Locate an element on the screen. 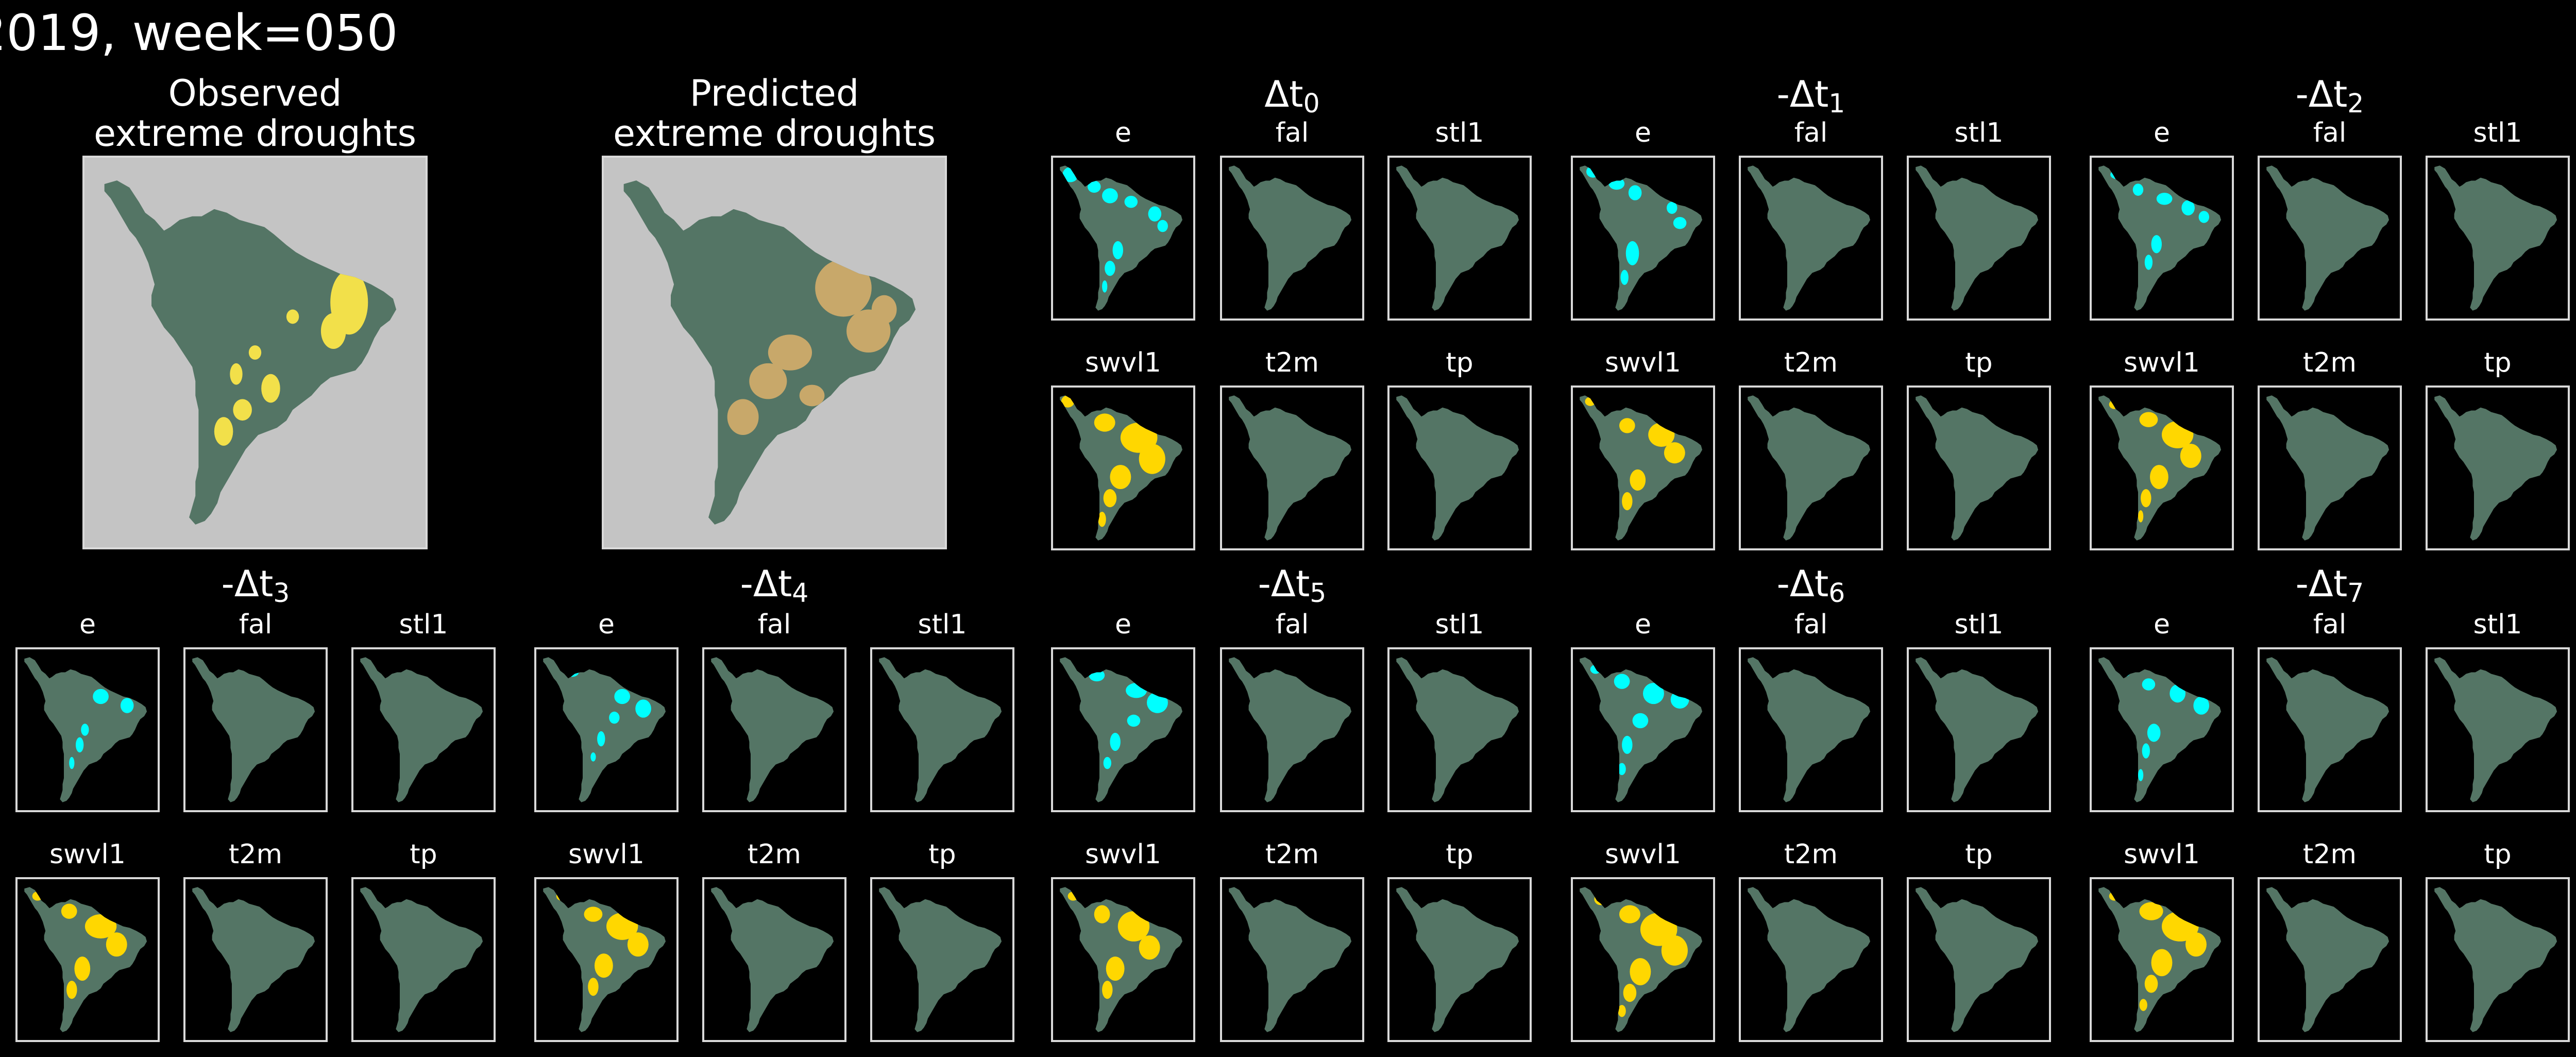 Image resolution: width=2576 pixels, height=1057 pixels. variable-label: stl1 is located at coordinates (1460, 133).